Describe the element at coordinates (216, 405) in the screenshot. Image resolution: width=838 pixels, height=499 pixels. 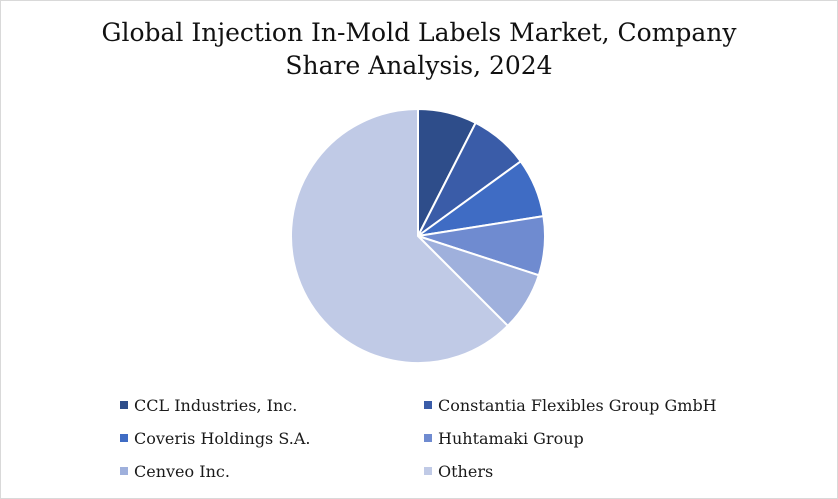
I see `legend-label: CCL Industries, Inc.` at that location.